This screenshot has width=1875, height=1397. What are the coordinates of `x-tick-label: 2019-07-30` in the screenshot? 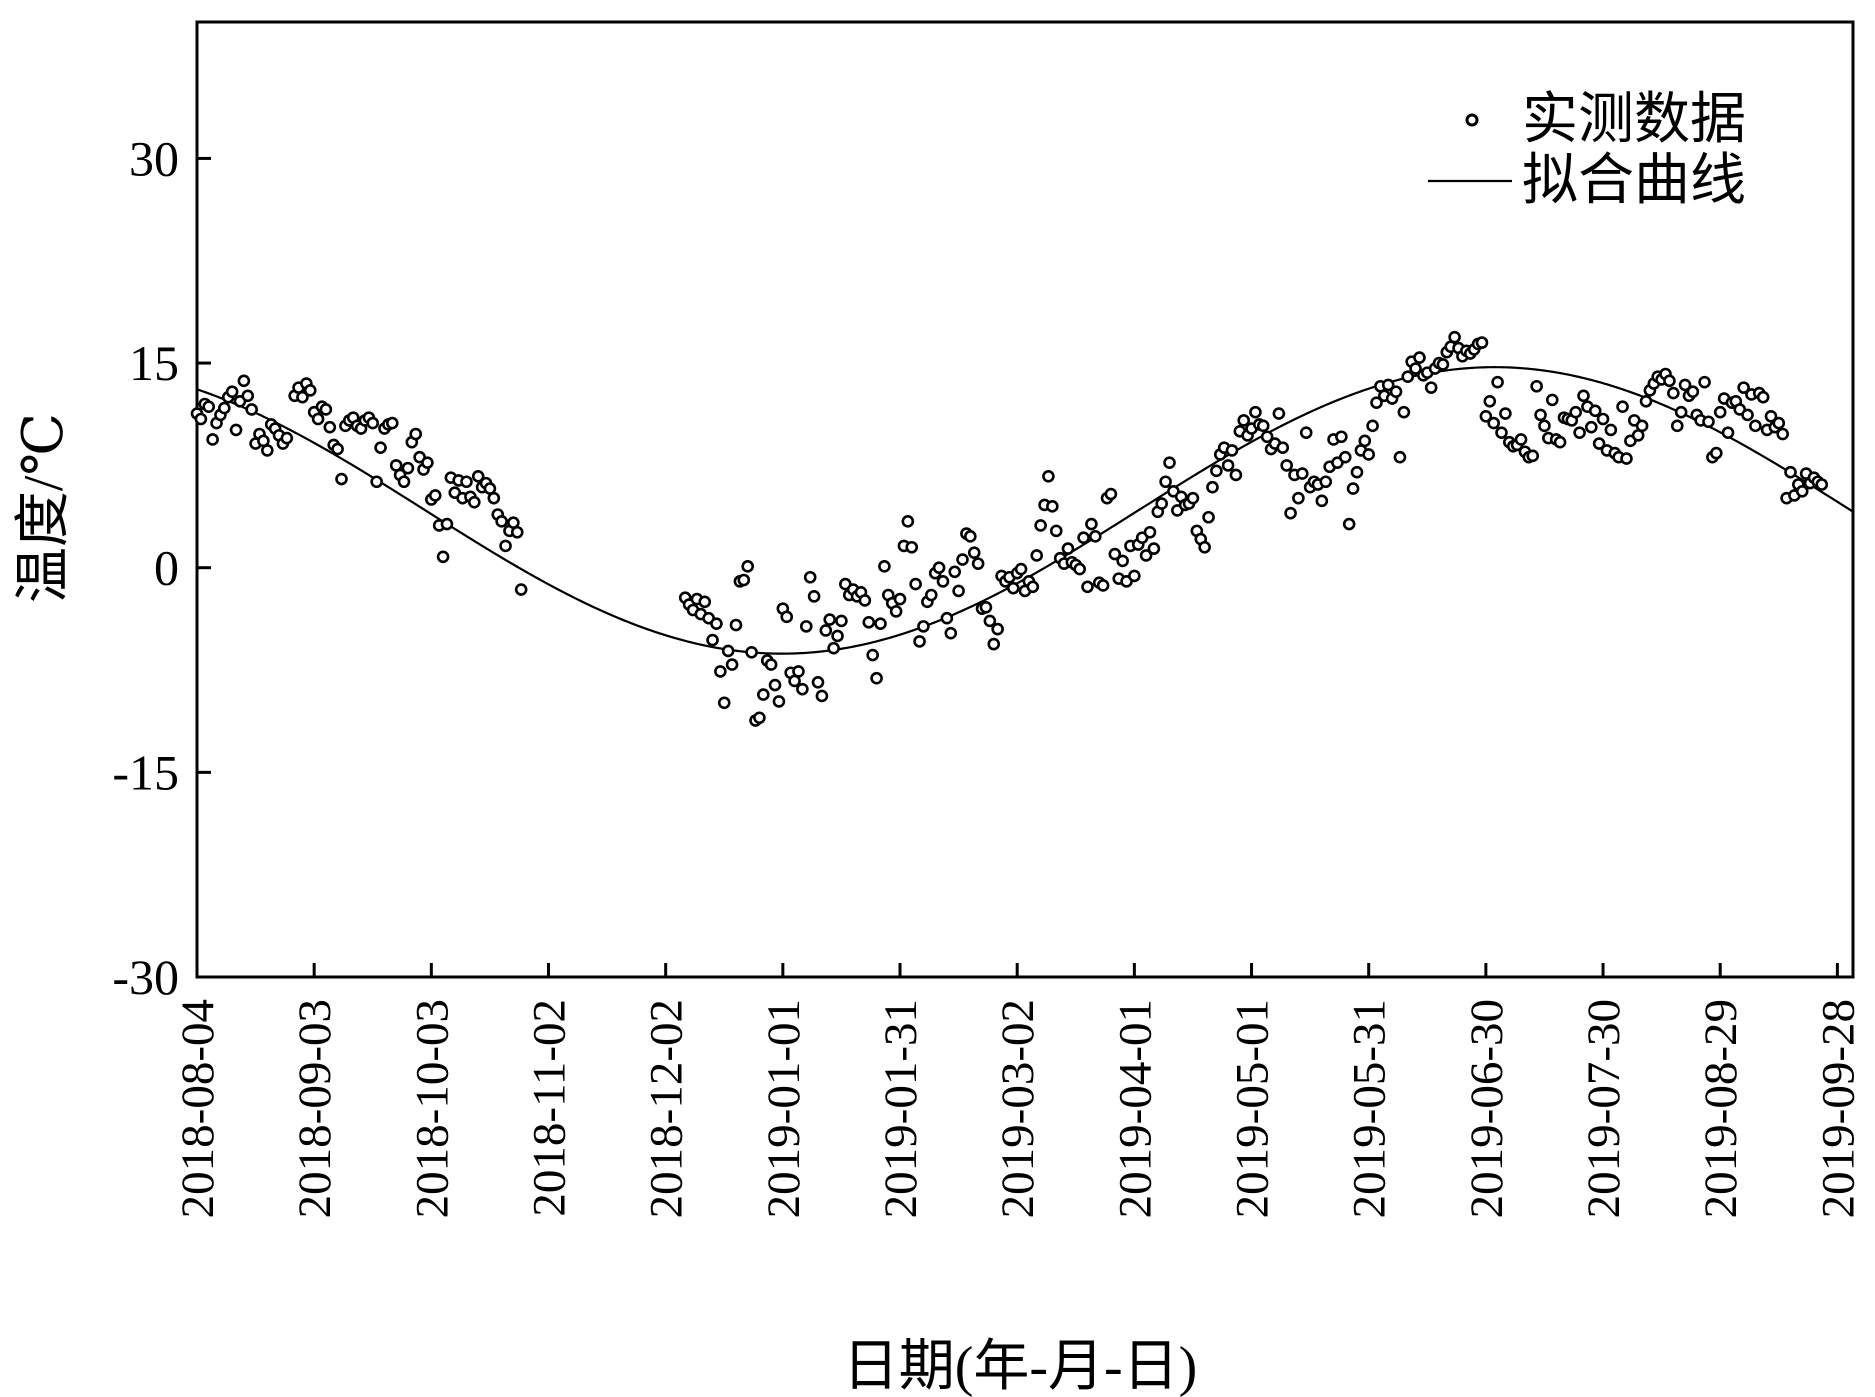 It's located at (1604, 1108).